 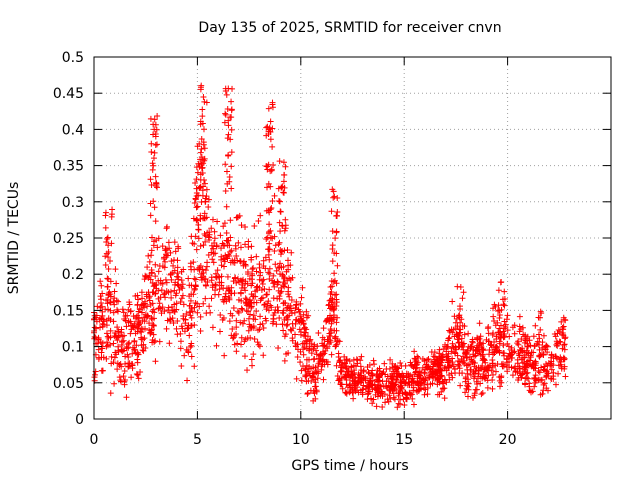 What do you see at coordinates (404, 440) in the screenshot?
I see `x-tick-label: 15` at bounding box center [404, 440].